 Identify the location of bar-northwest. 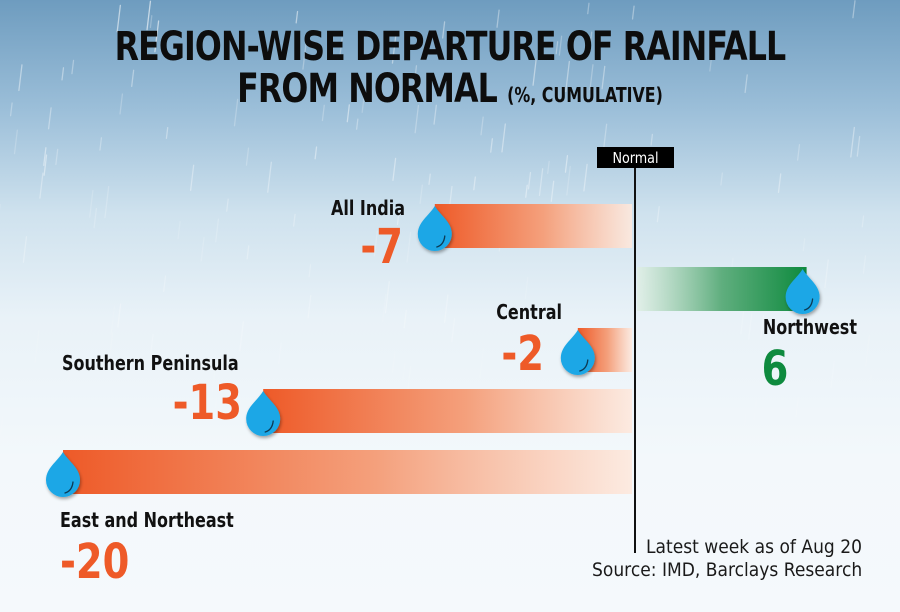
(722, 289).